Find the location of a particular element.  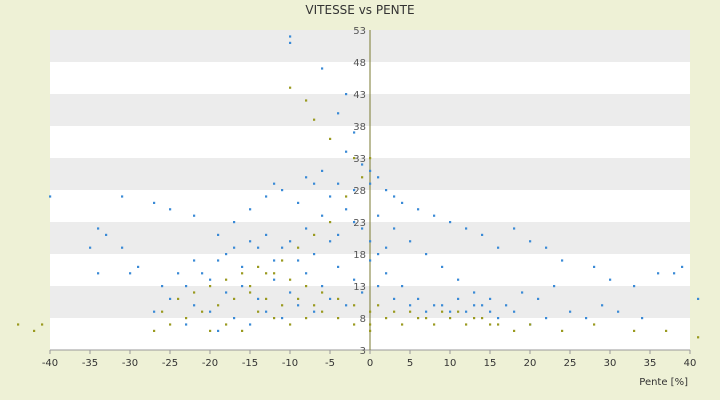

y-tick-label: 18 is located at coordinates (359, 255).